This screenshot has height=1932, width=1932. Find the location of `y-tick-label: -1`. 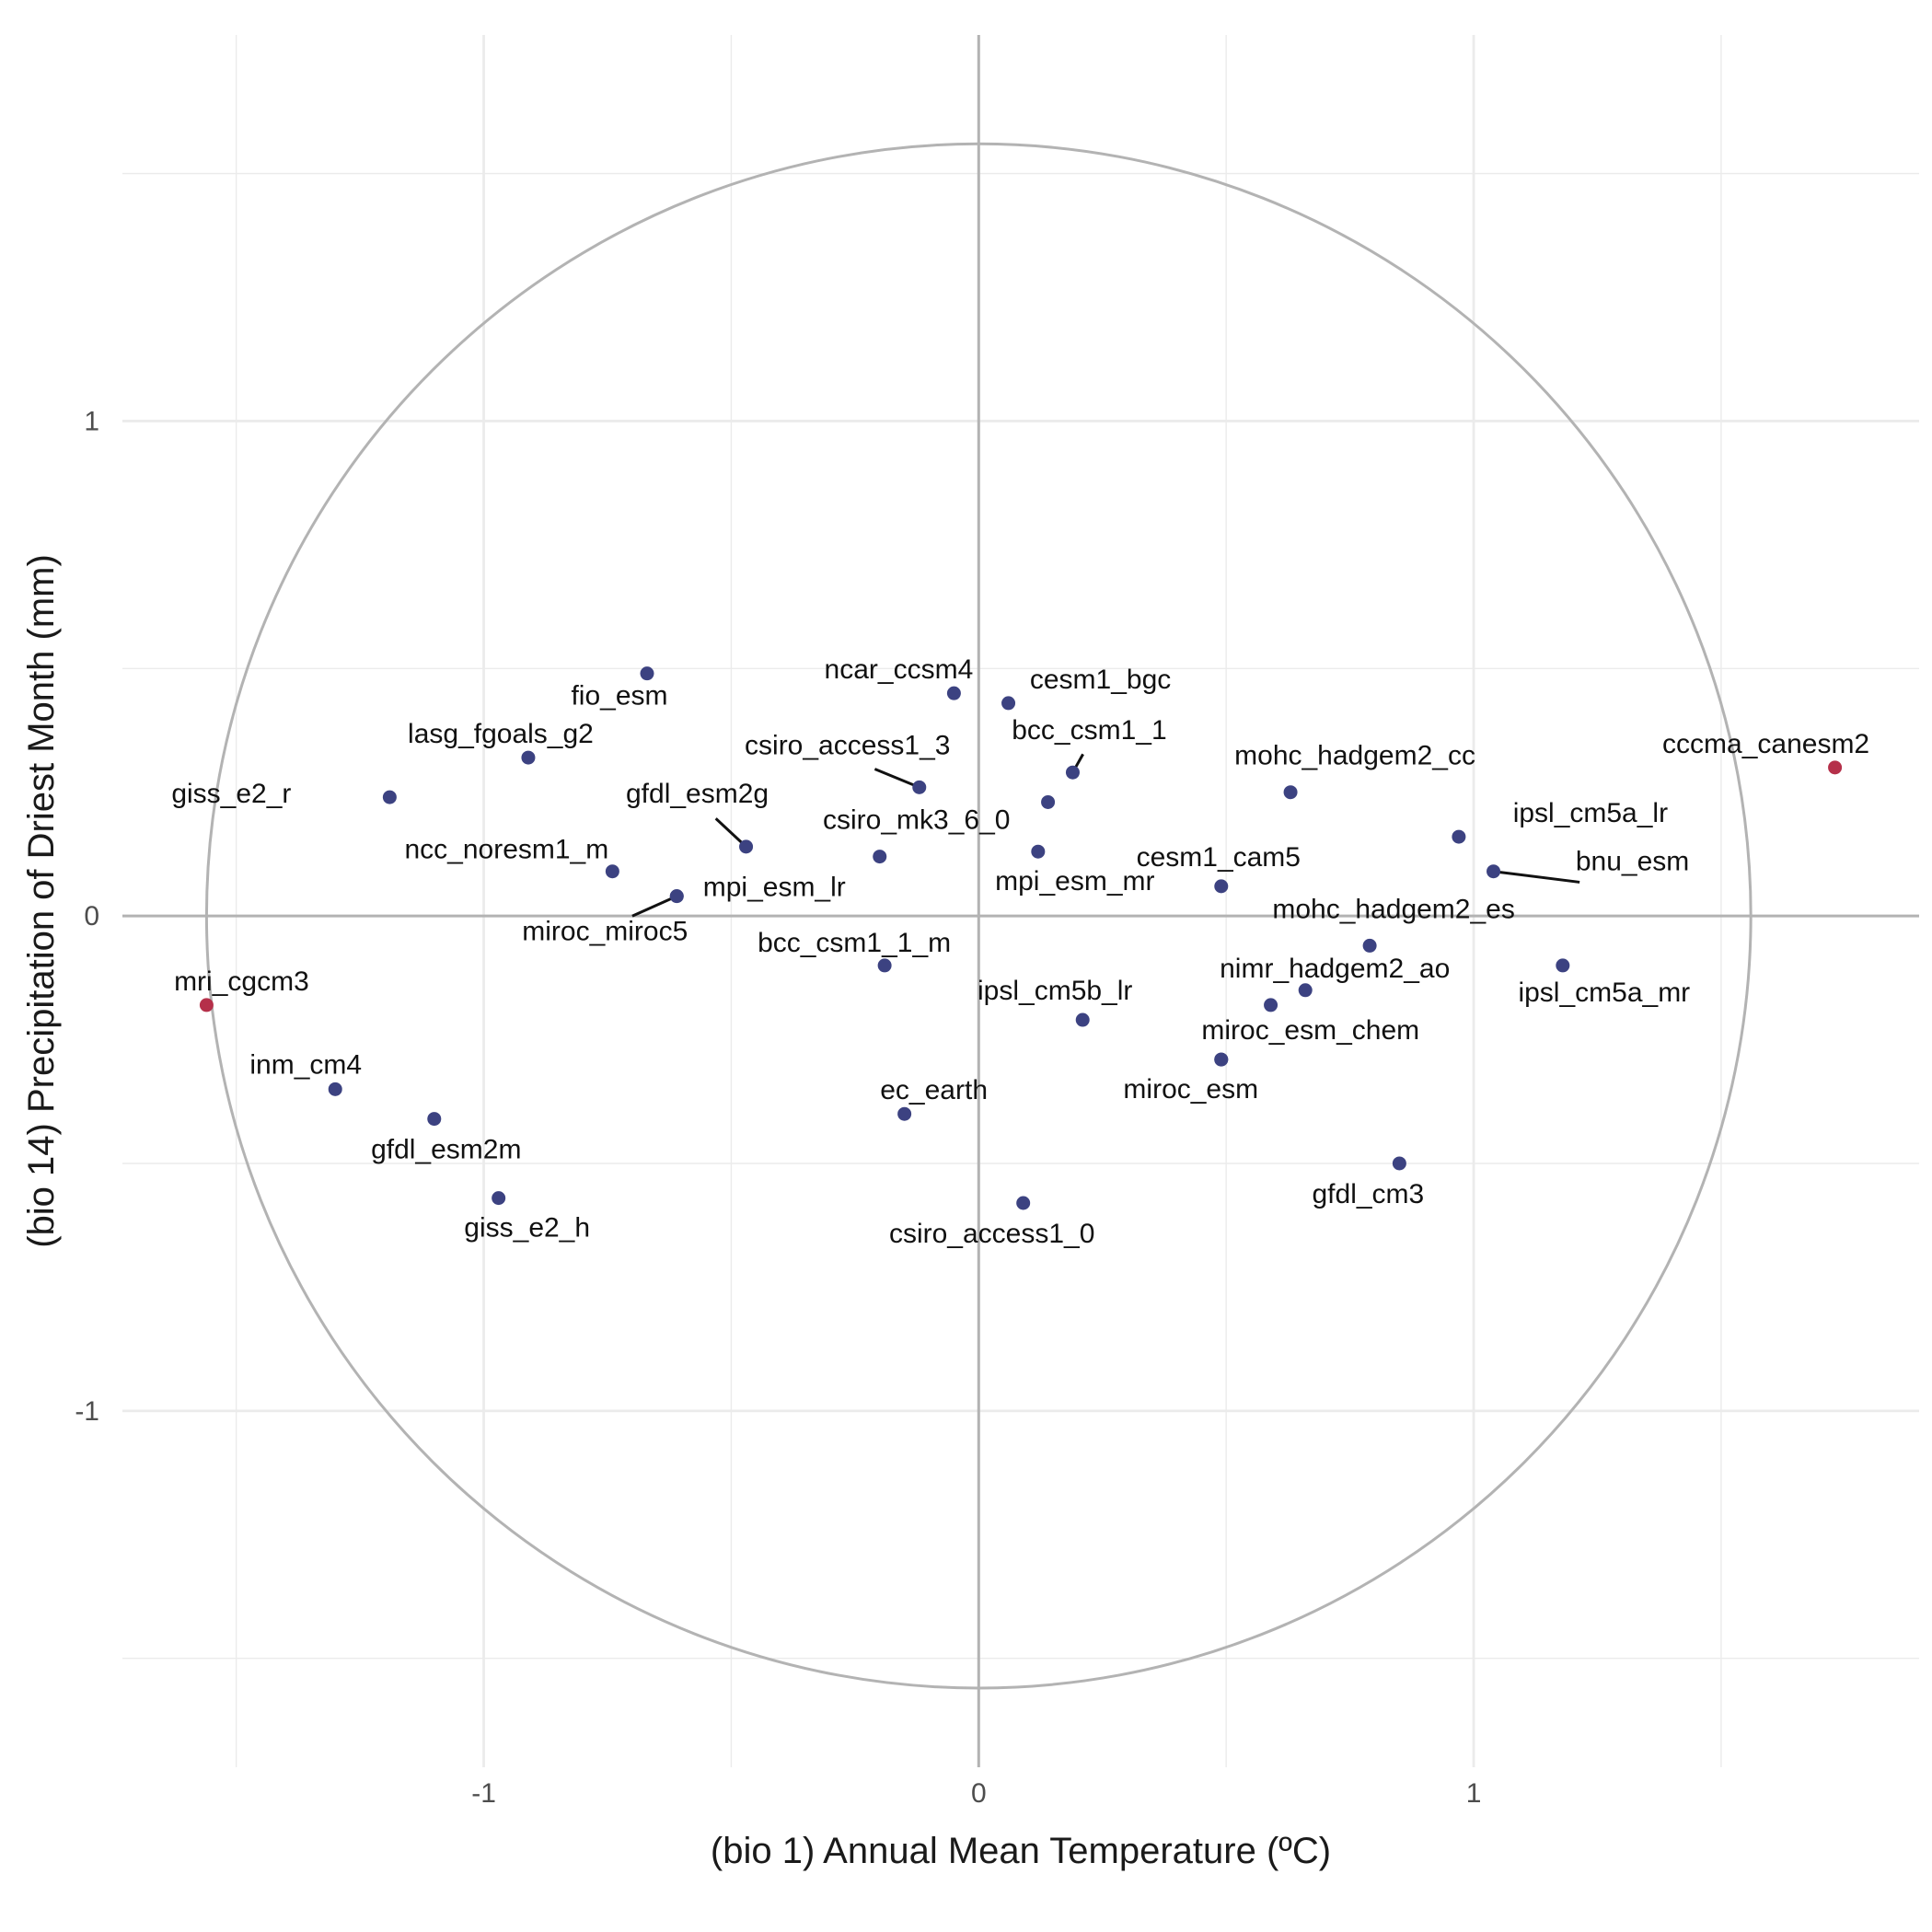

y-tick-label: -1 is located at coordinates (87, 1412).